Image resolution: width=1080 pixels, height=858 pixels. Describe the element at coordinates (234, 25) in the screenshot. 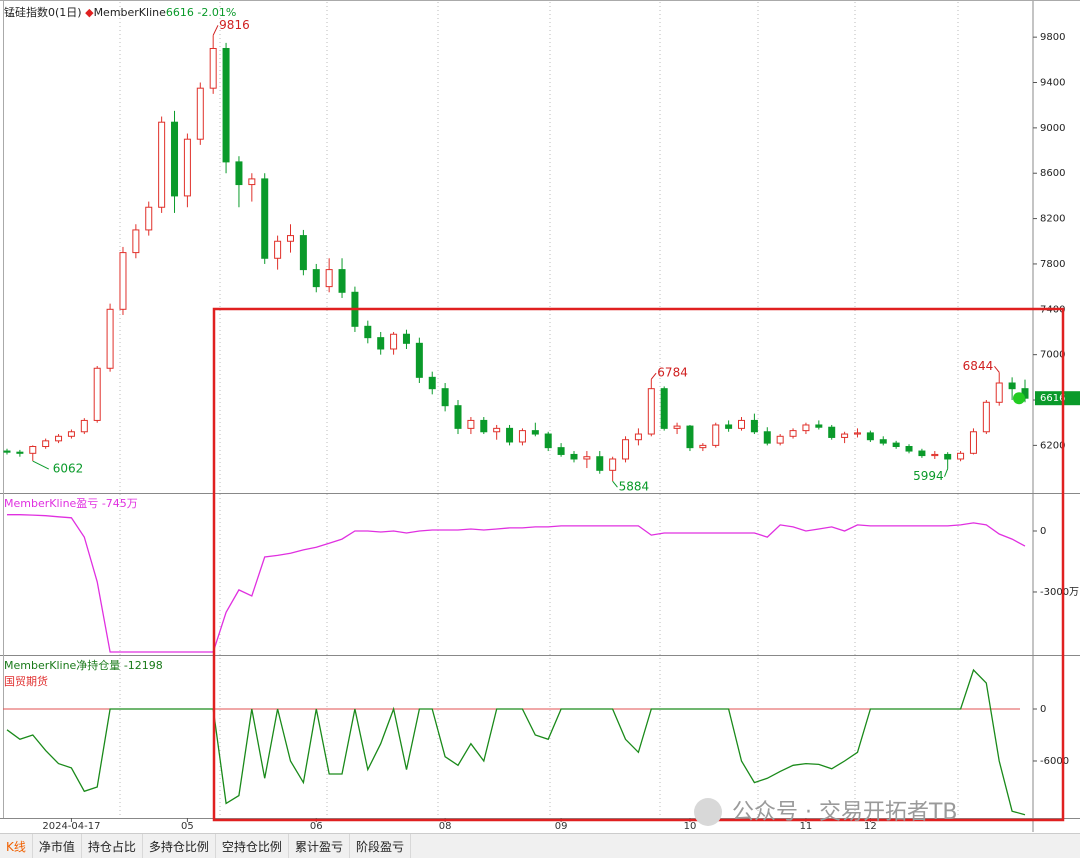

I see `annotation: 9816` at that location.